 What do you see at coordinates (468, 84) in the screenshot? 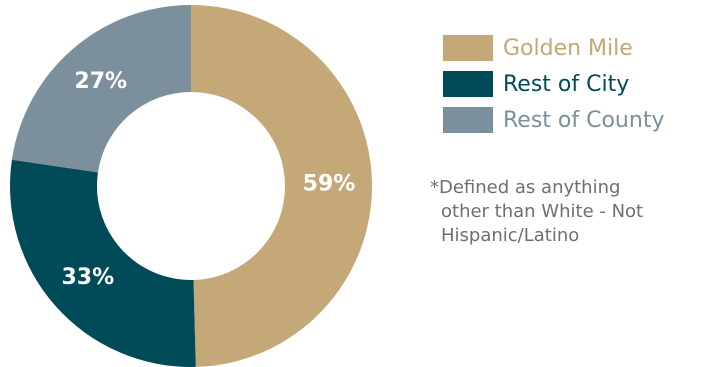
I see `legend-swatch-rest-of-city` at bounding box center [468, 84].